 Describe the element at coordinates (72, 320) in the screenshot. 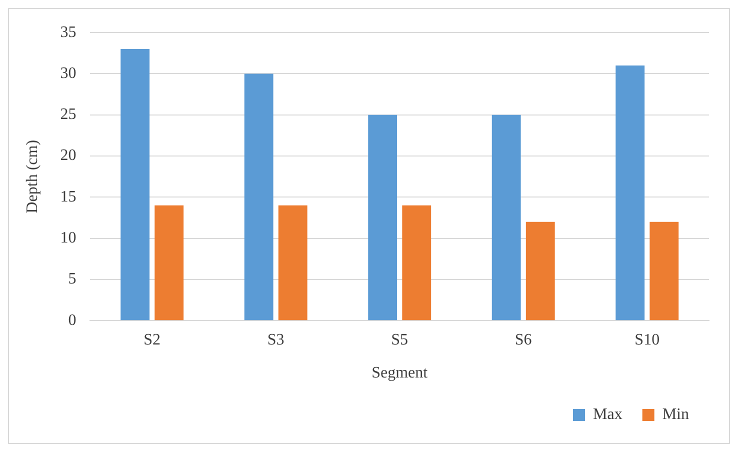

I see `y-tick-label: 0` at that location.